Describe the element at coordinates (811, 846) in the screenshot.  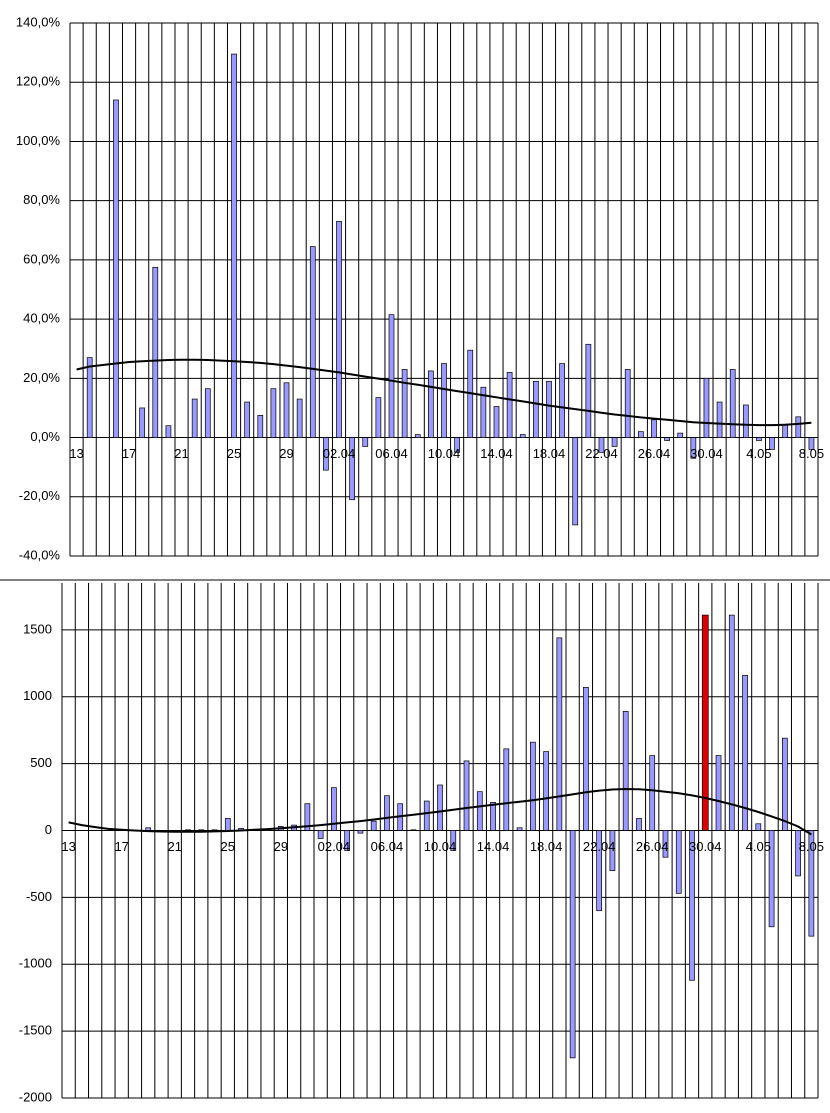
I see `x-tick-label: 8.05` at that location.